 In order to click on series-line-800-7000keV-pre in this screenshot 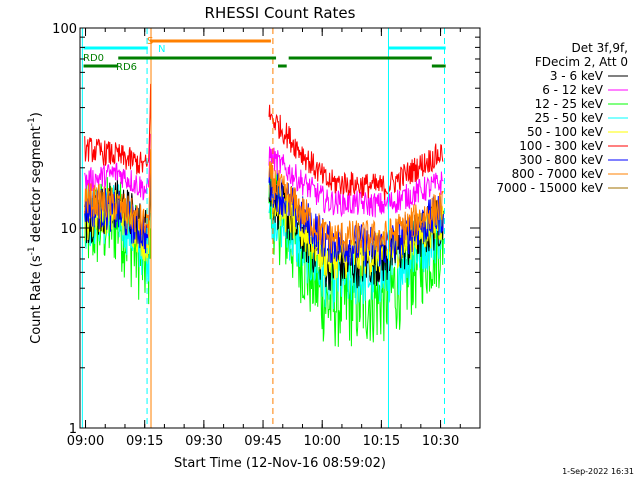, I will do `click(118, 193)`.